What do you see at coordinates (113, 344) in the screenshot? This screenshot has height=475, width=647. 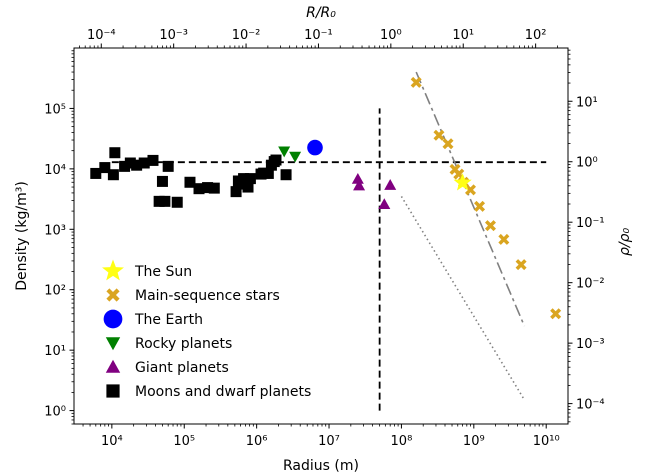 I see `legend-marker-rocky-planets` at bounding box center [113, 344].